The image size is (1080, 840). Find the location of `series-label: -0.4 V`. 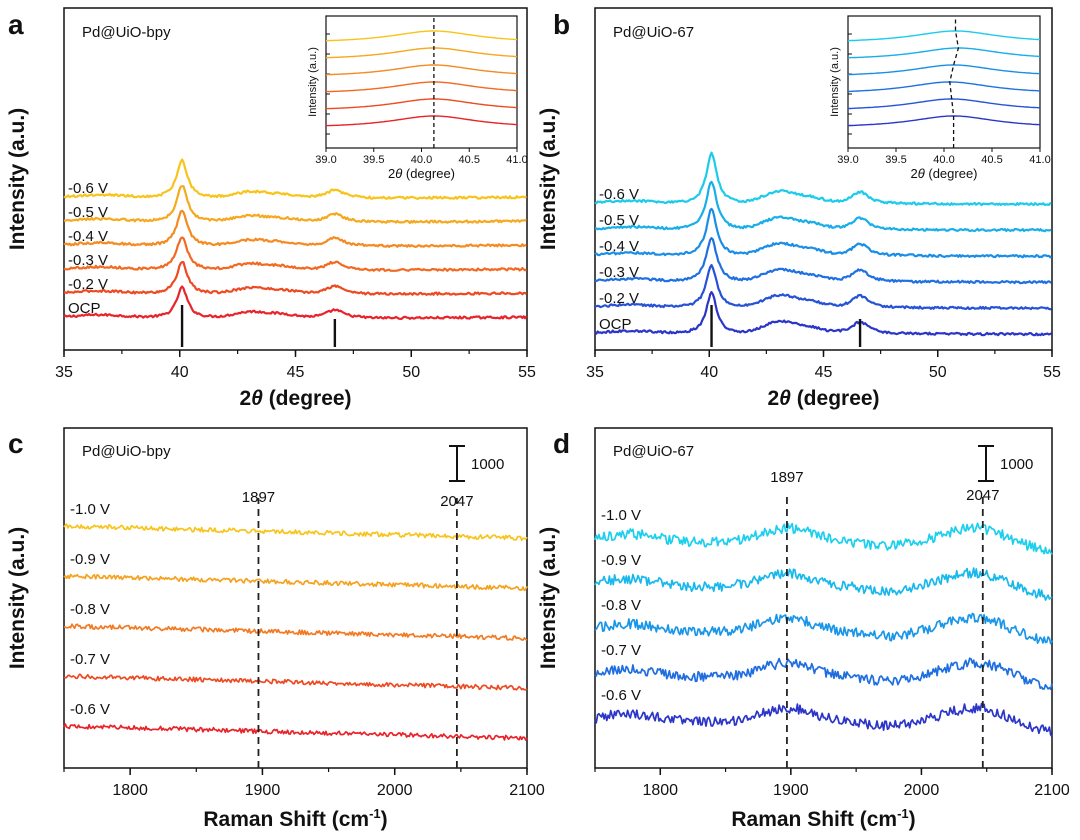

series-label: -0.4 V is located at coordinates (88, 236).